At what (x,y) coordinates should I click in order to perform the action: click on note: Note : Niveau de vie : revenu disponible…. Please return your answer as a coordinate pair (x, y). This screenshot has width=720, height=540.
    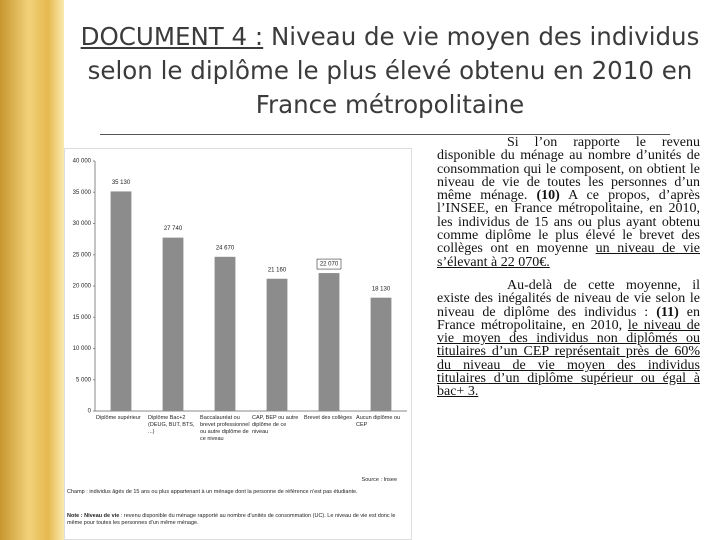
    Looking at the image, I should click on (237, 520).